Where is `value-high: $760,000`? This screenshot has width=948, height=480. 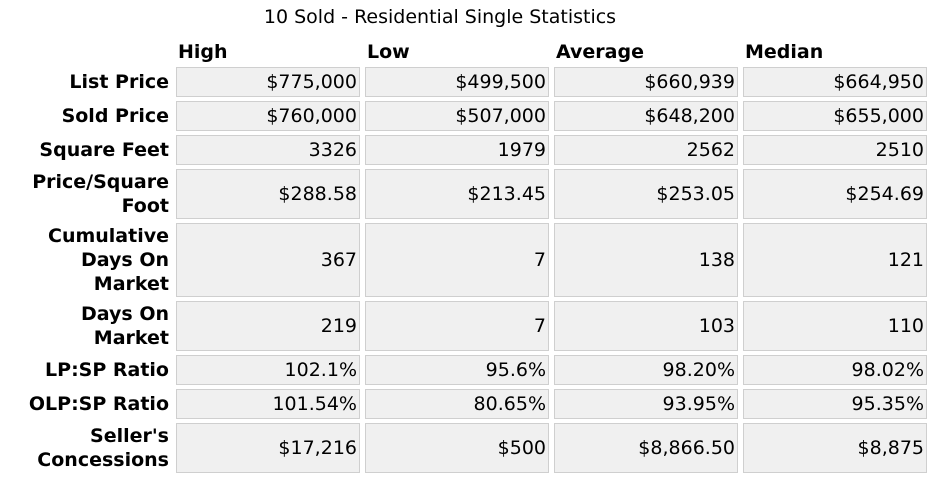 value-high: $760,000 is located at coordinates (268, 116).